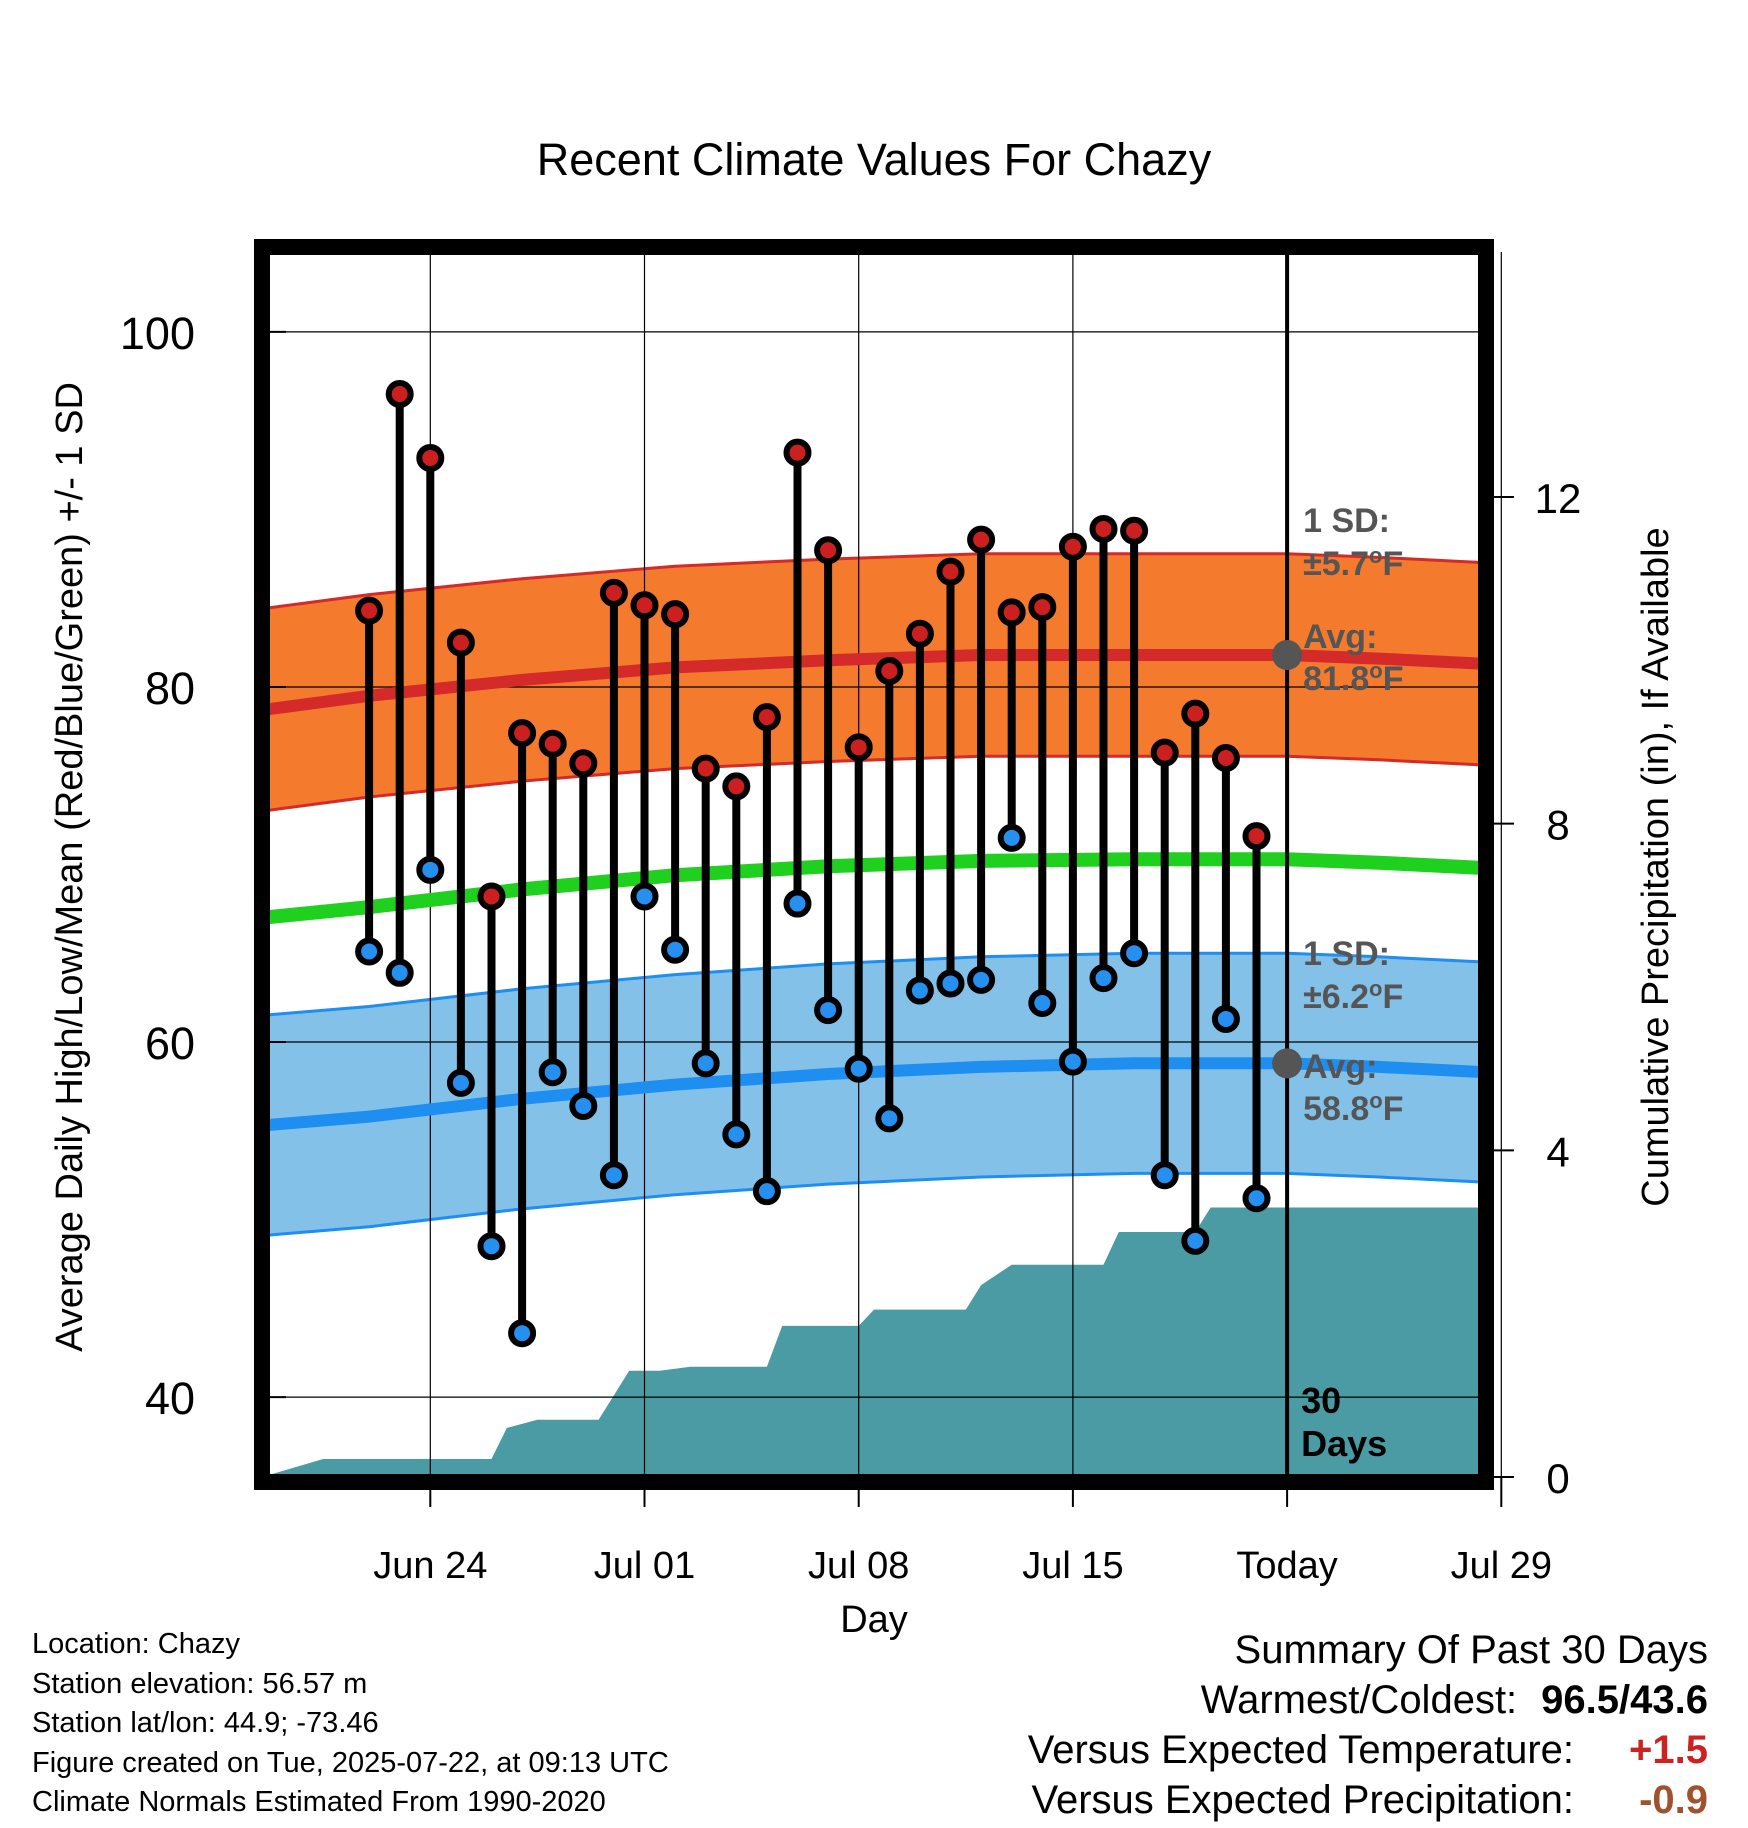  I want to click on low-sd-lower-edge, so click(874, 1204).